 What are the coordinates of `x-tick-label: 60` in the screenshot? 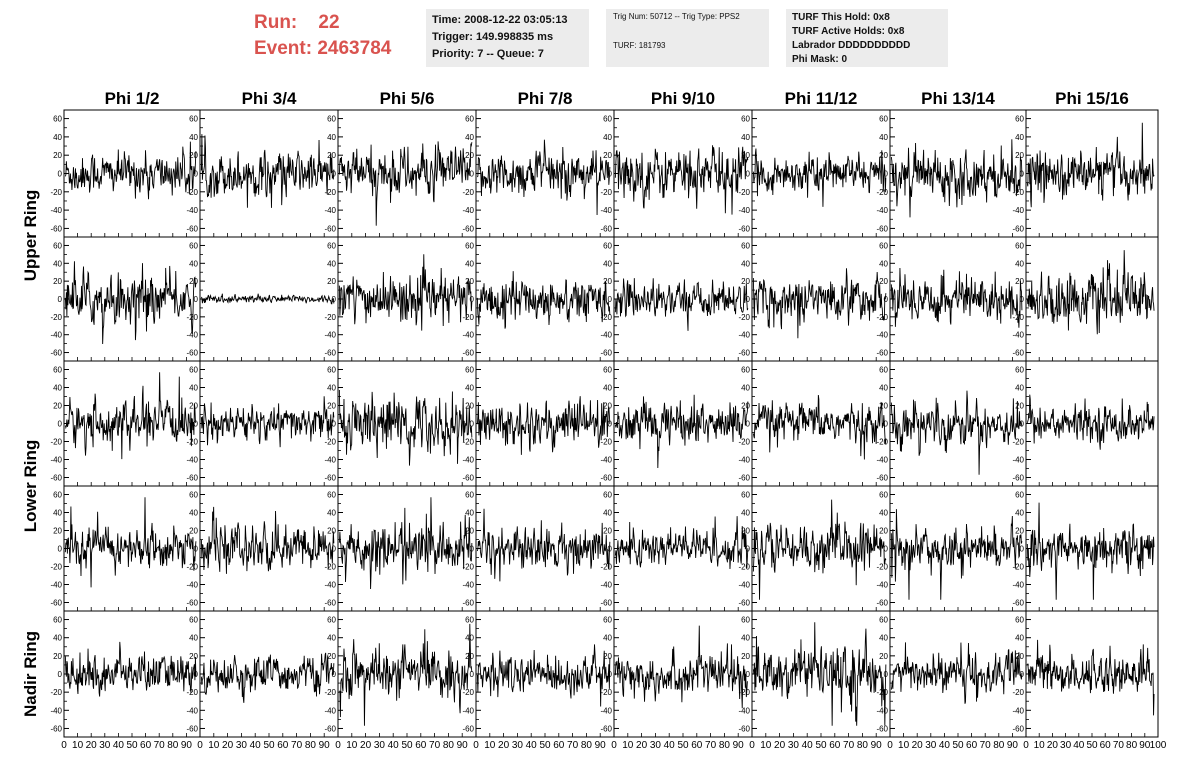 It's located at (835, 745).